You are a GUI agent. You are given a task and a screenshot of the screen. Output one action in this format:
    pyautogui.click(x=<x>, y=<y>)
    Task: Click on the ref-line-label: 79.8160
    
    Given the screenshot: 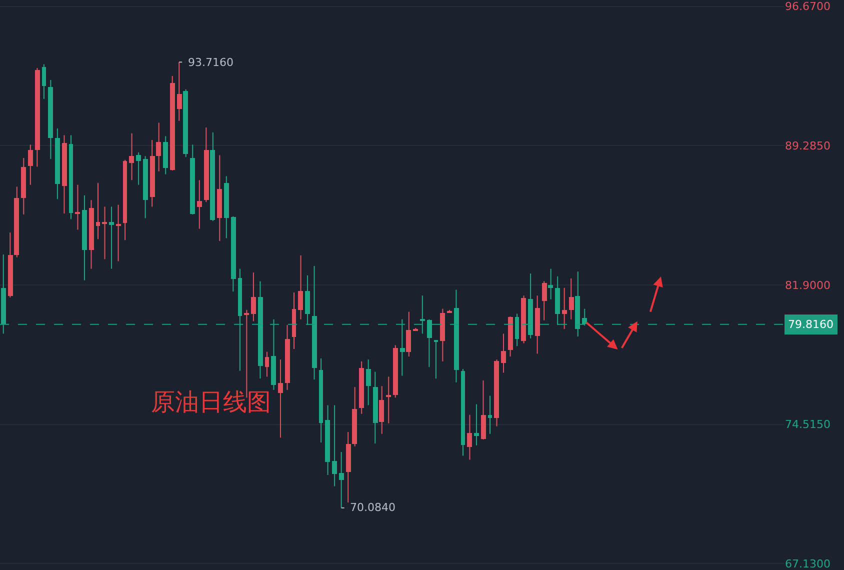 What is the action you would take?
    pyautogui.click(x=811, y=324)
    